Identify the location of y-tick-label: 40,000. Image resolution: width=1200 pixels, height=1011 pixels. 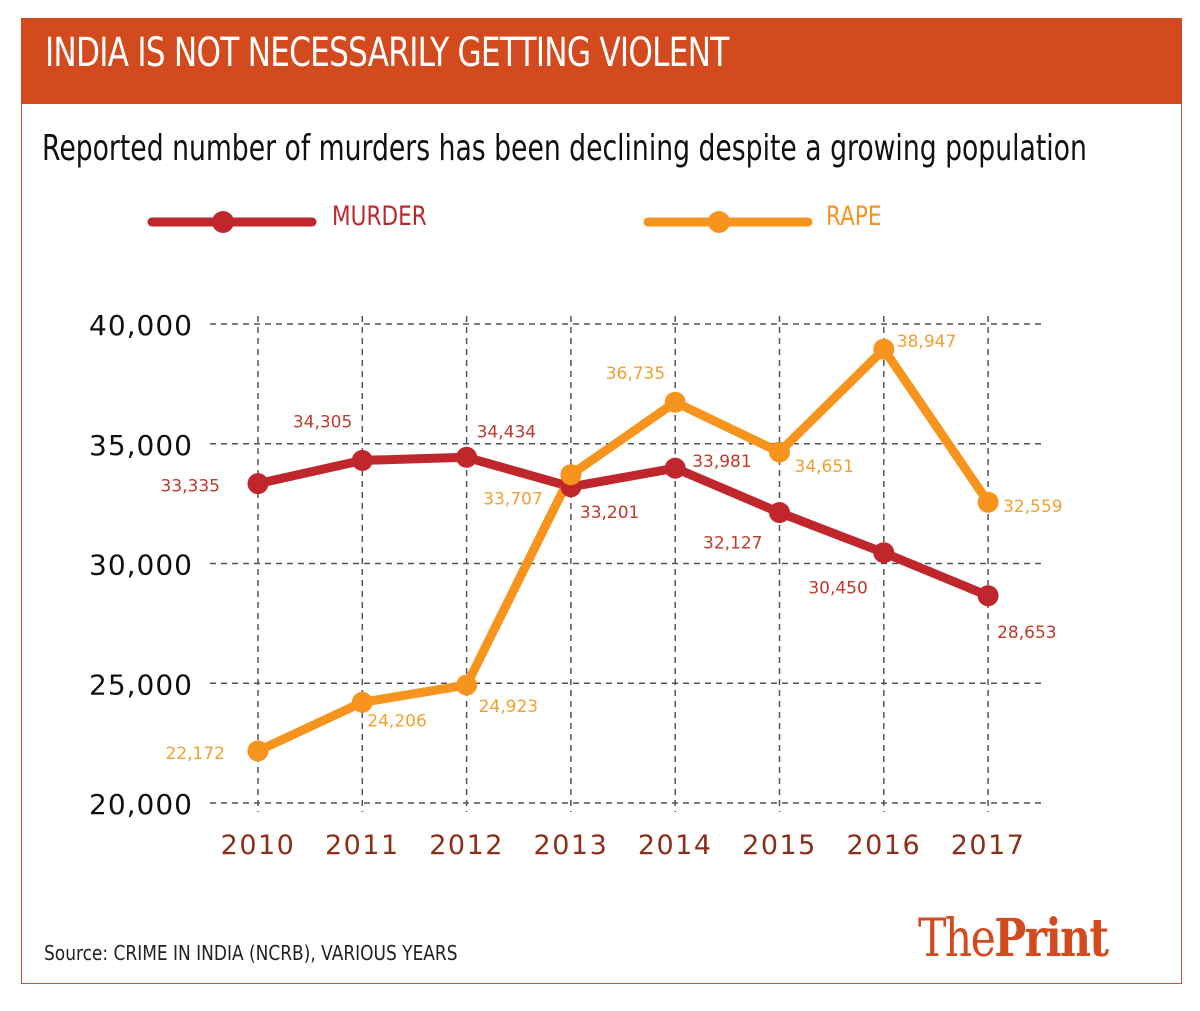
(141, 325).